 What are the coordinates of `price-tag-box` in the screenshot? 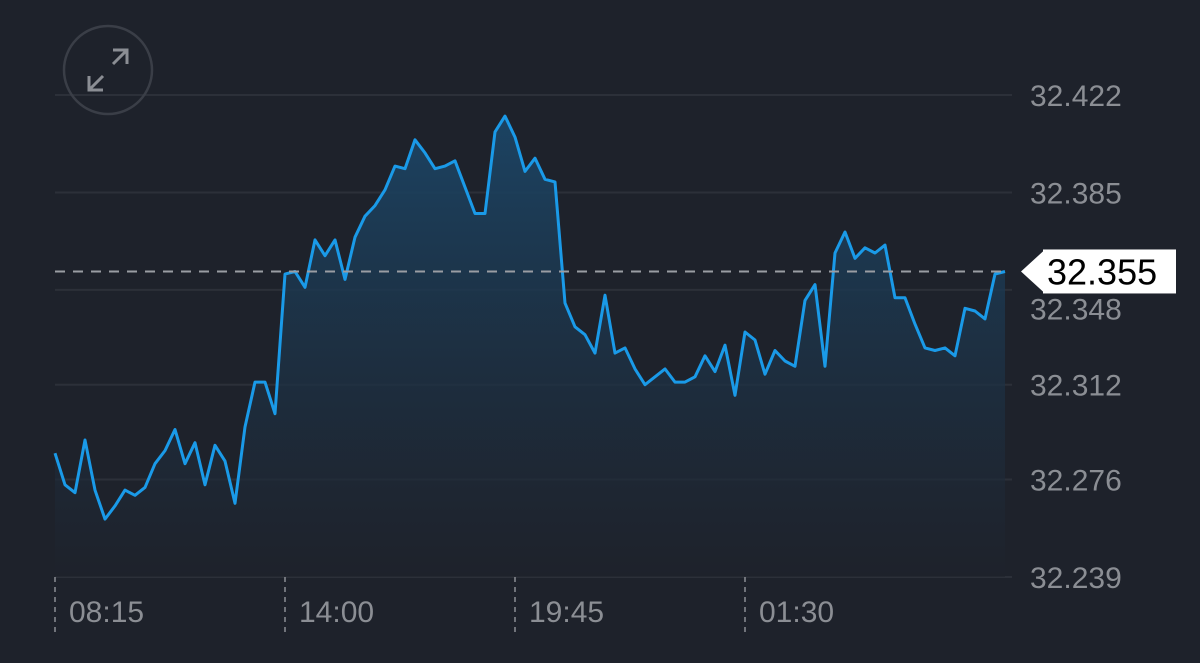 It's located at (1109, 271).